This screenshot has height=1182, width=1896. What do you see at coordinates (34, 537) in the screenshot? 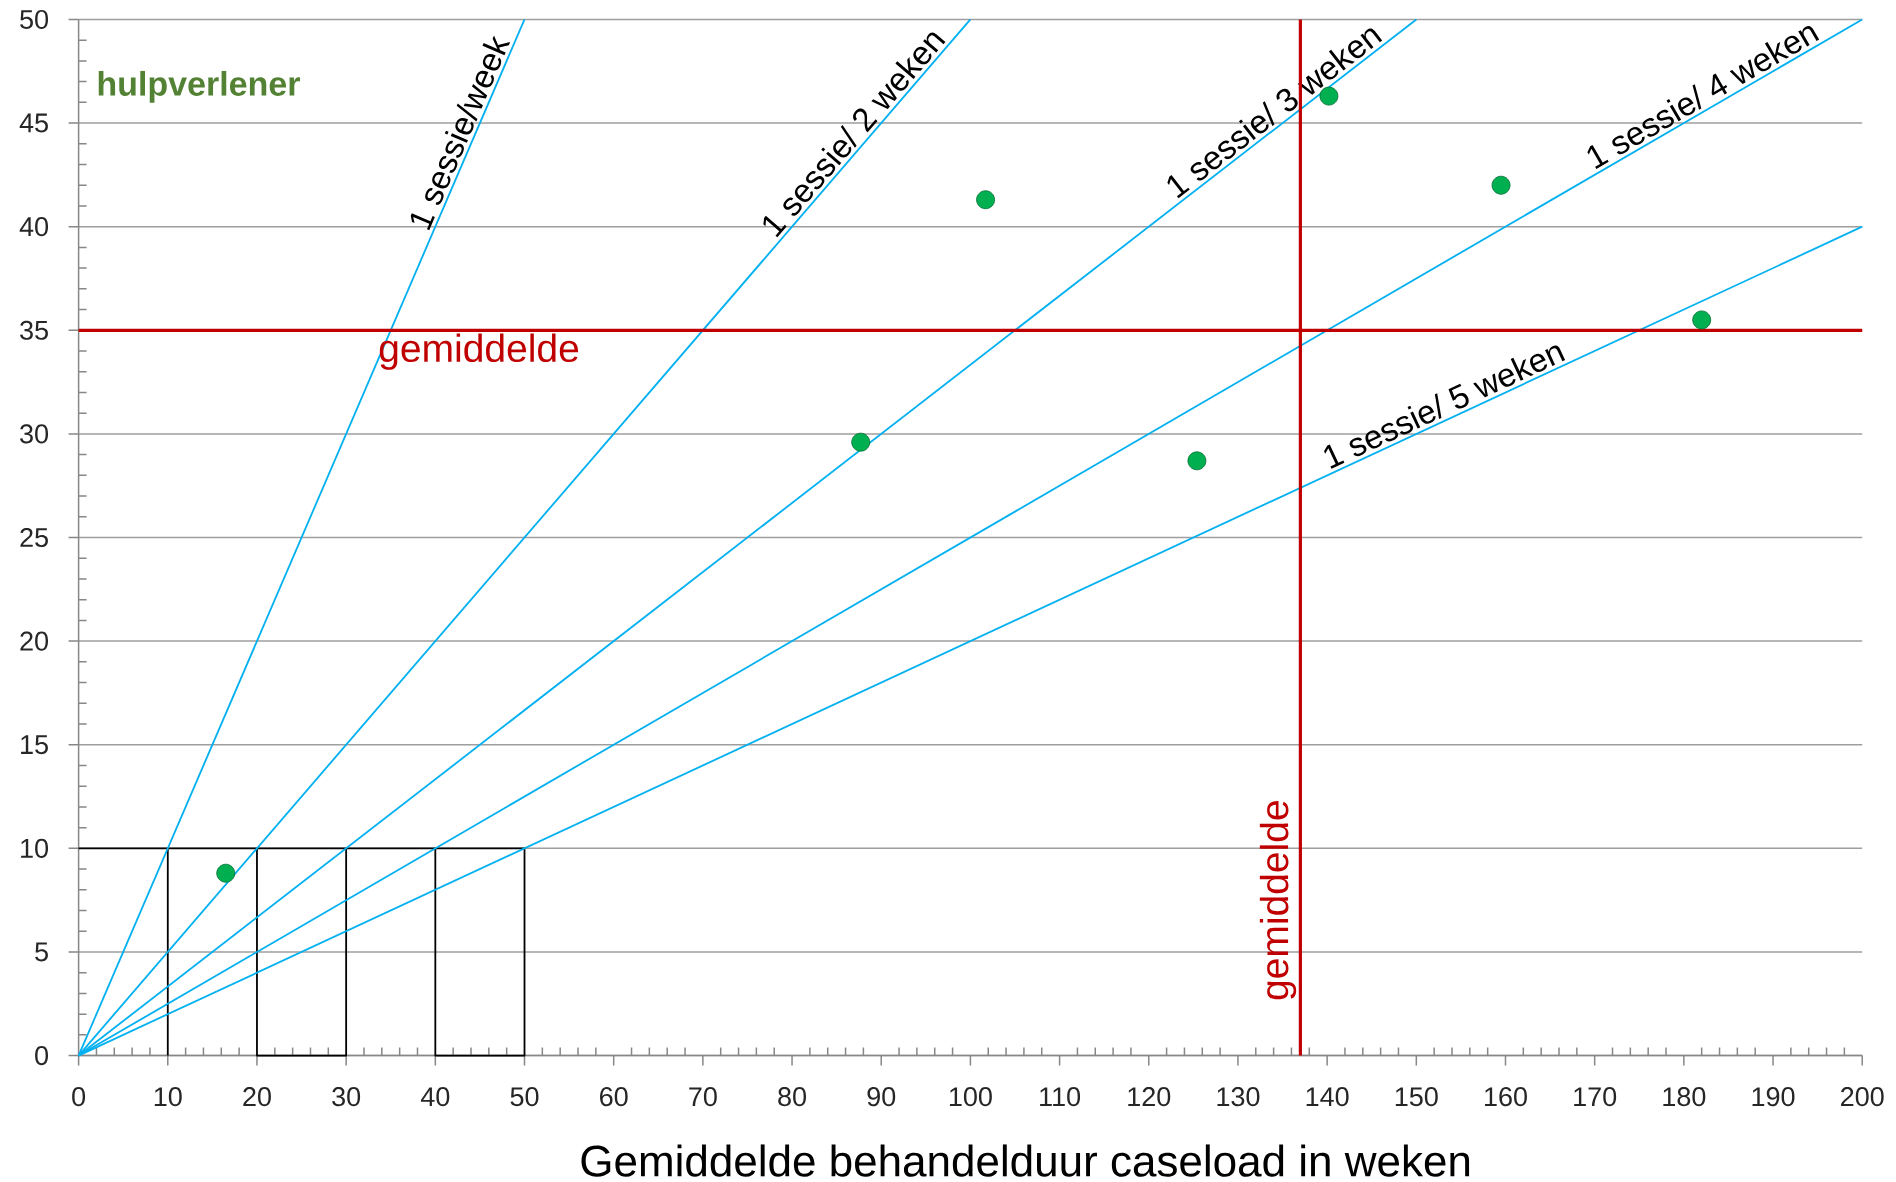
I see `y-tick-label: 25` at bounding box center [34, 537].